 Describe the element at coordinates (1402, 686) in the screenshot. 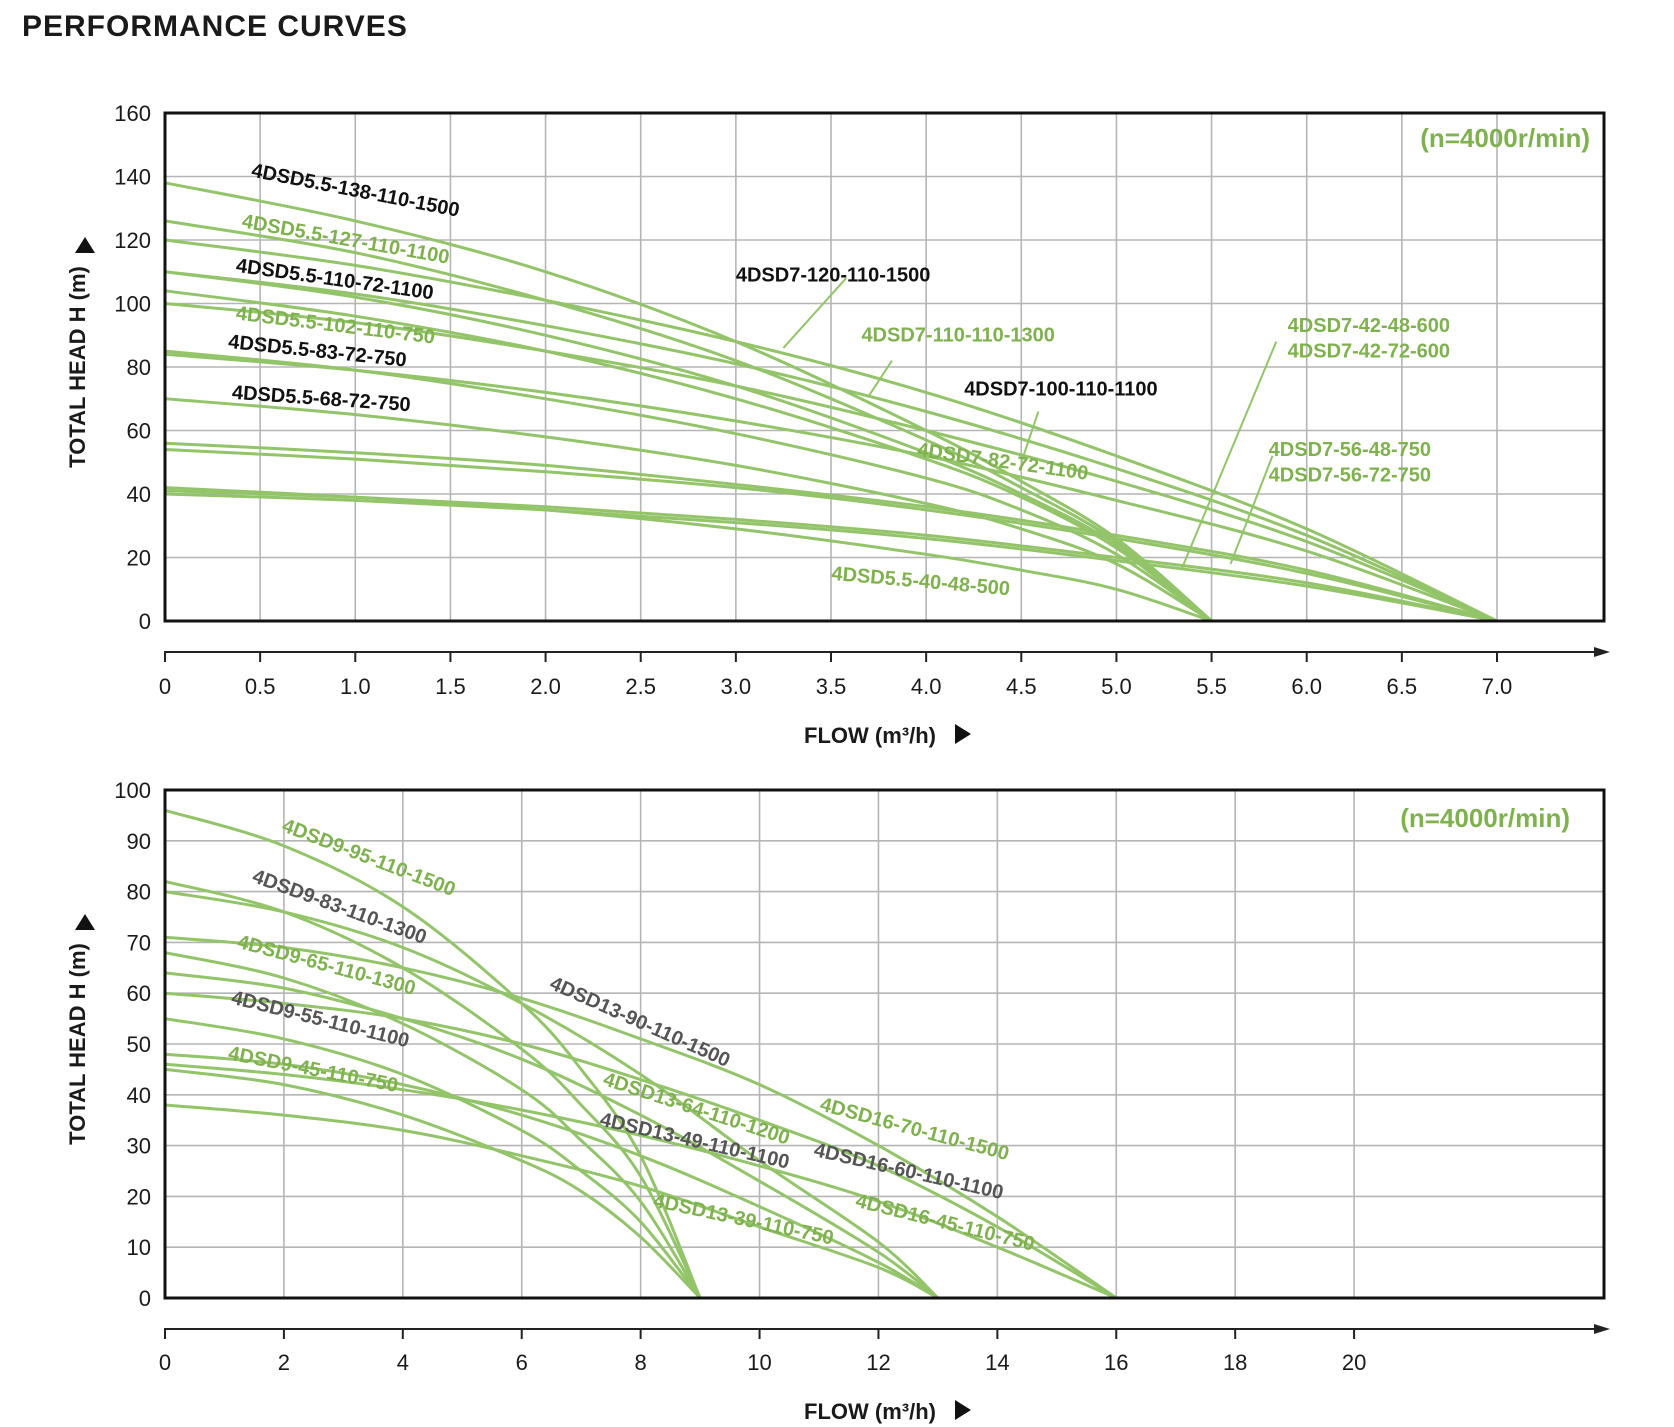

I see `x-tick-label: 6.5` at that location.